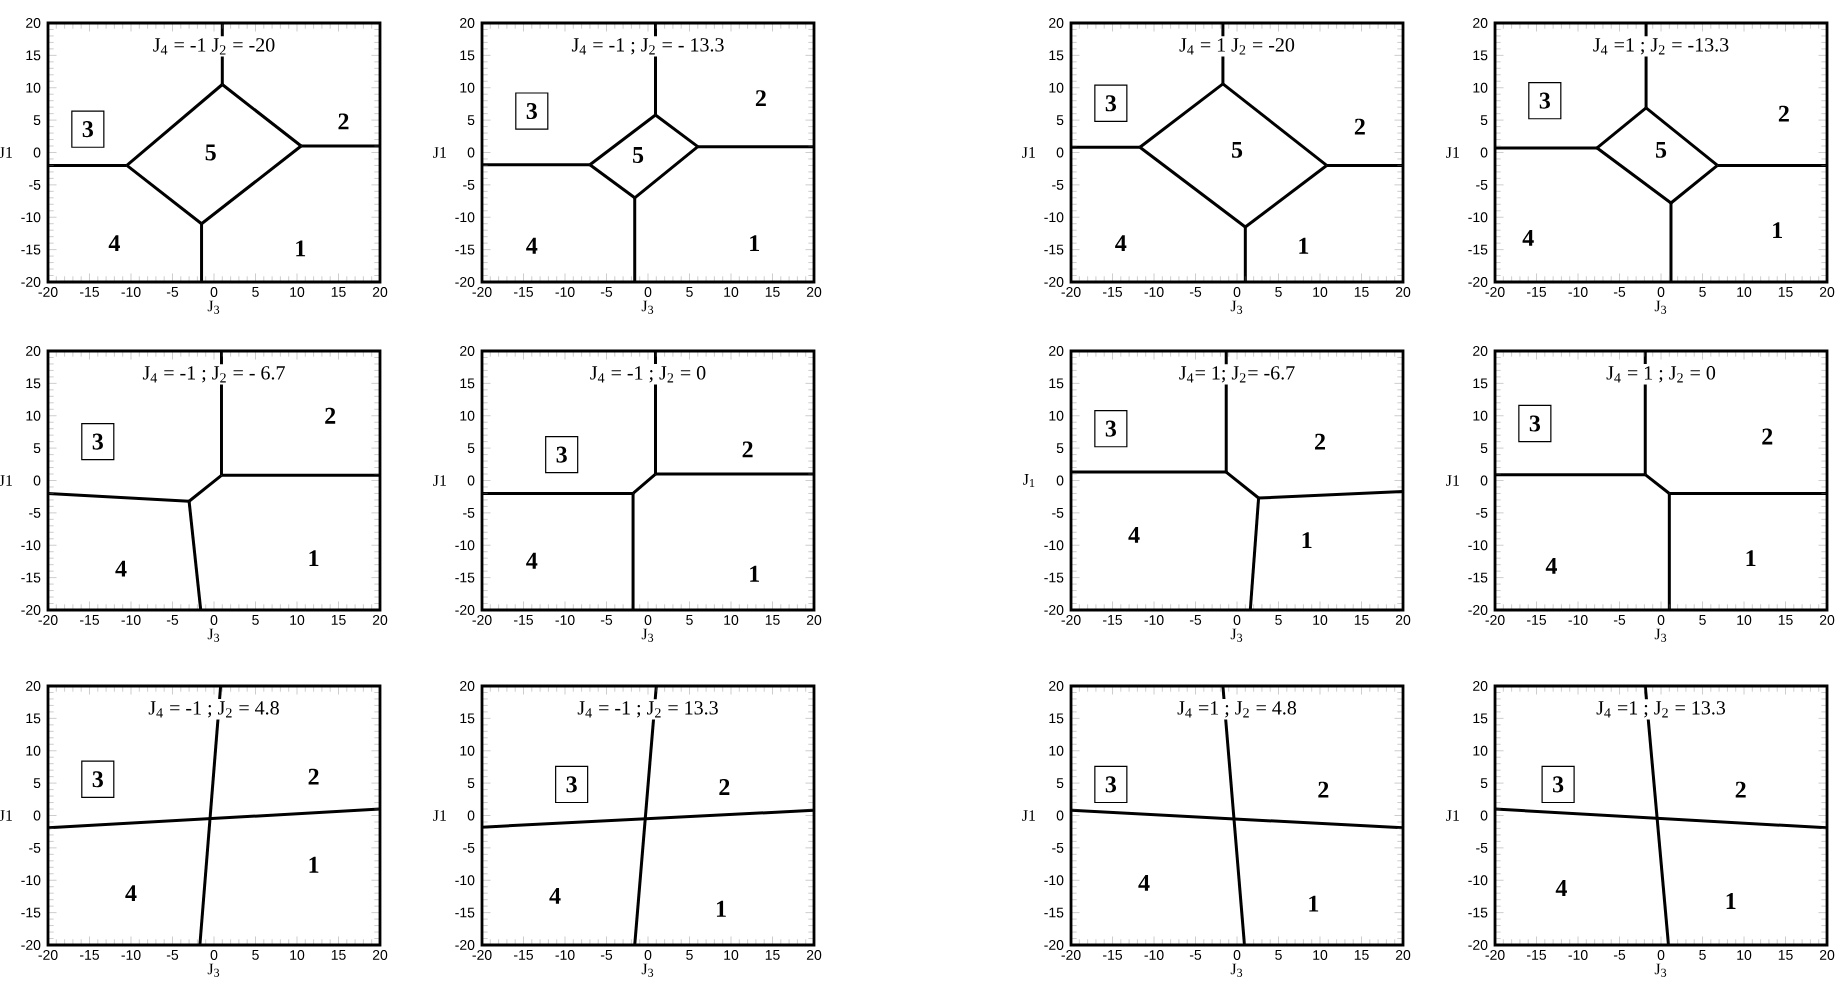 This screenshot has height=995, width=1840. I want to click on y-axis-title: J$_{1}$, so click(1029, 480).